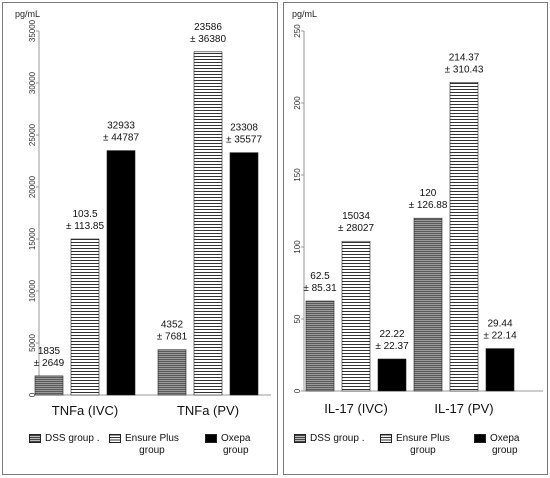 The height and width of the screenshot is (478, 550). I want to click on data-label: 32933 ± 44787, so click(121, 132).